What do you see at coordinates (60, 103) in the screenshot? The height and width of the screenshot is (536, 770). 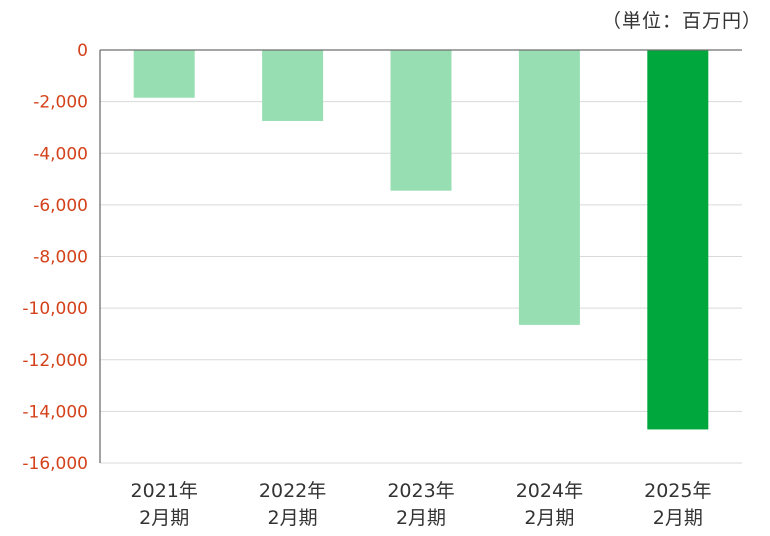 I see `y-tick-label: -2,000` at bounding box center [60, 103].